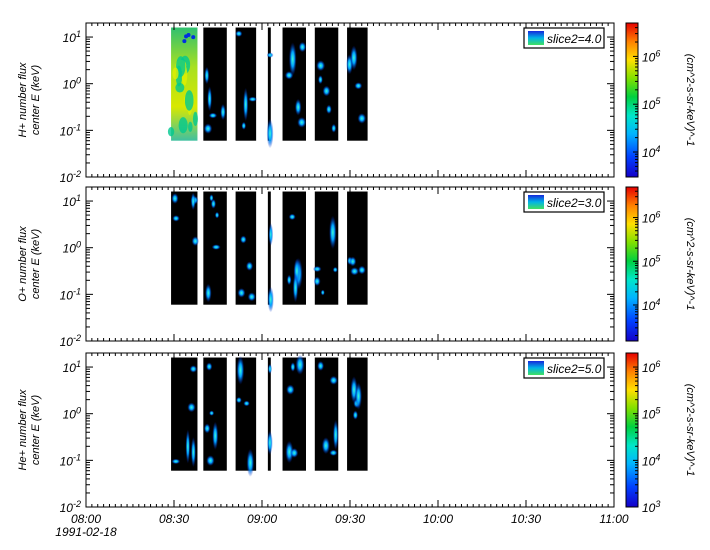 The width and height of the screenshot is (710, 550). What do you see at coordinates (564, 368) in the screenshot?
I see `legend: slice2=5.0` at bounding box center [564, 368].